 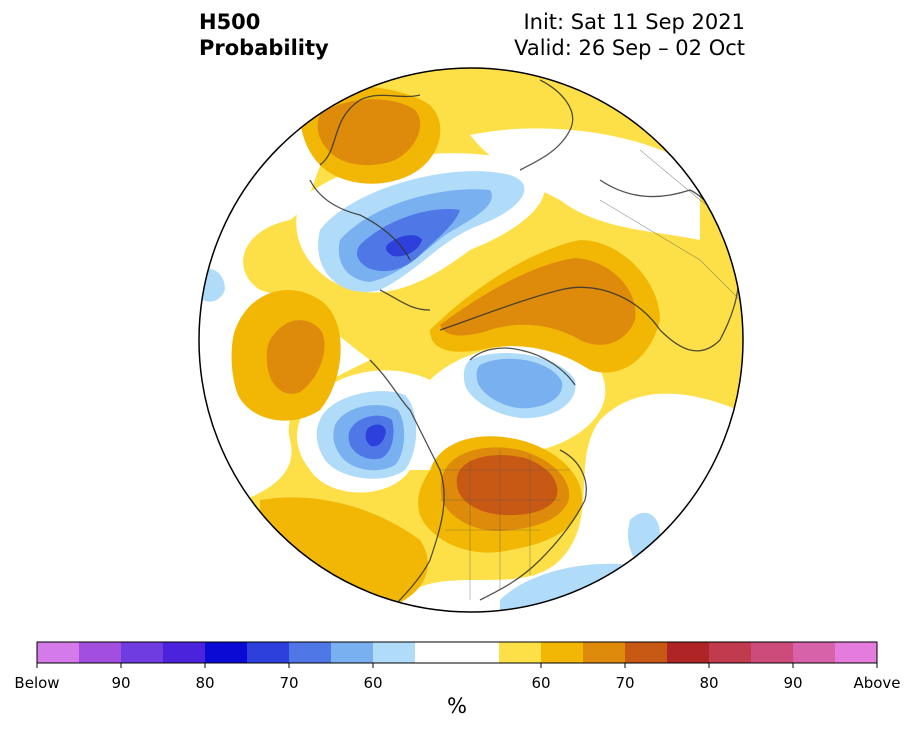 I want to click on colorbar, so click(x=457, y=654).